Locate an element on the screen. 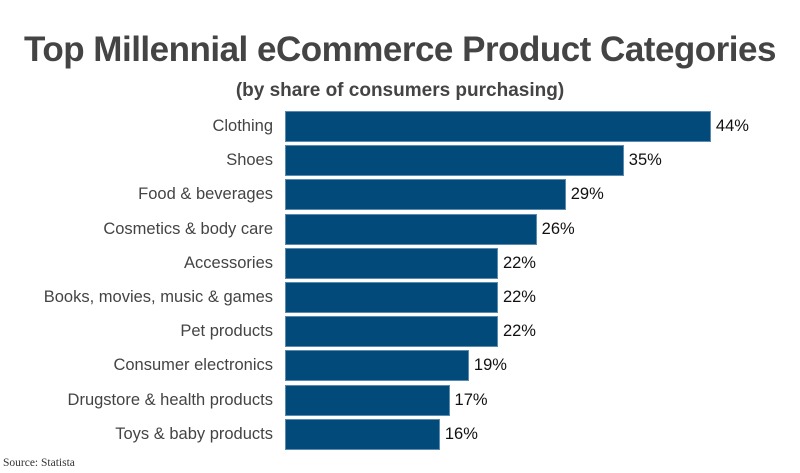 The image size is (800, 473). value-label: 35% is located at coordinates (645, 160).